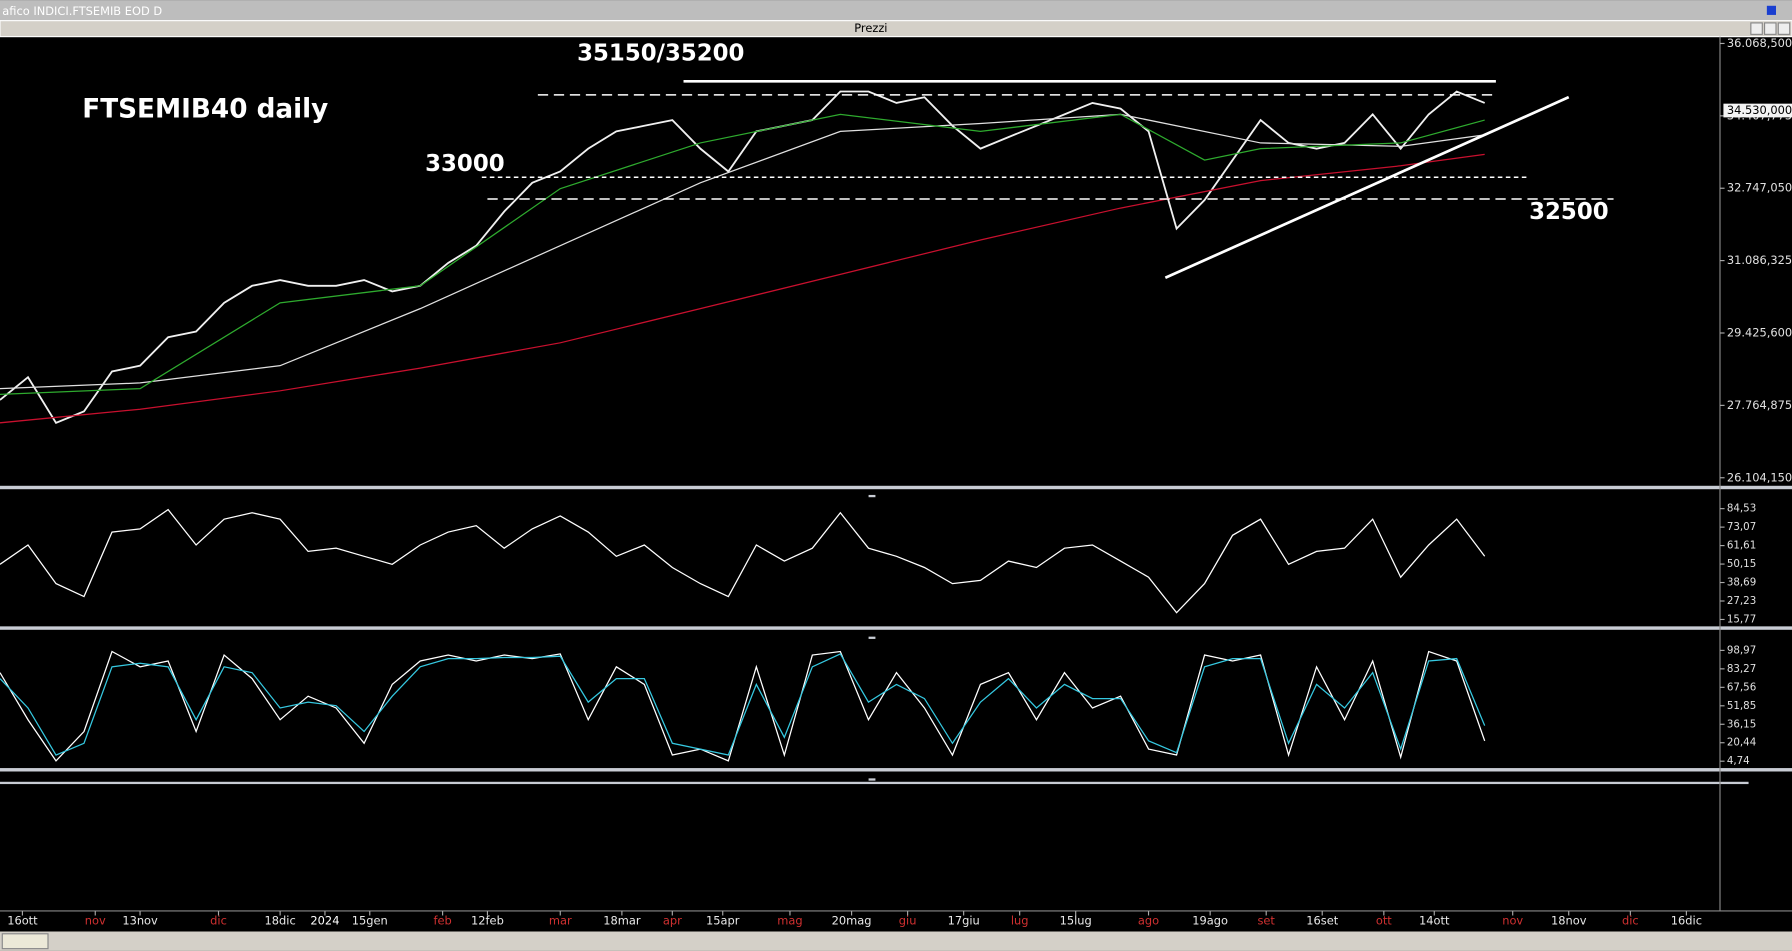 Image resolution: width=1792 pixels, height=951 pixels. I want to click on x-tick-label: 18dic, so click(280, 921).